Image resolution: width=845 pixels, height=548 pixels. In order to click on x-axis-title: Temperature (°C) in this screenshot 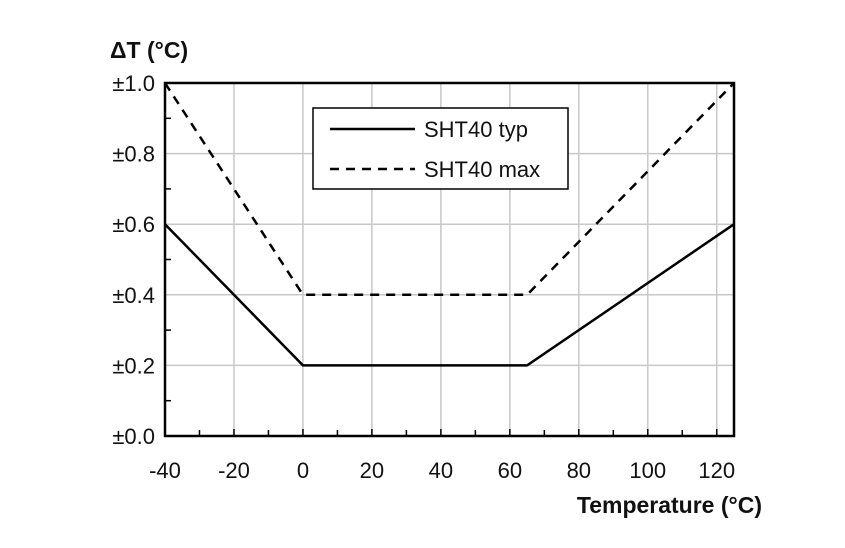, I will do `click(669, 505)`.